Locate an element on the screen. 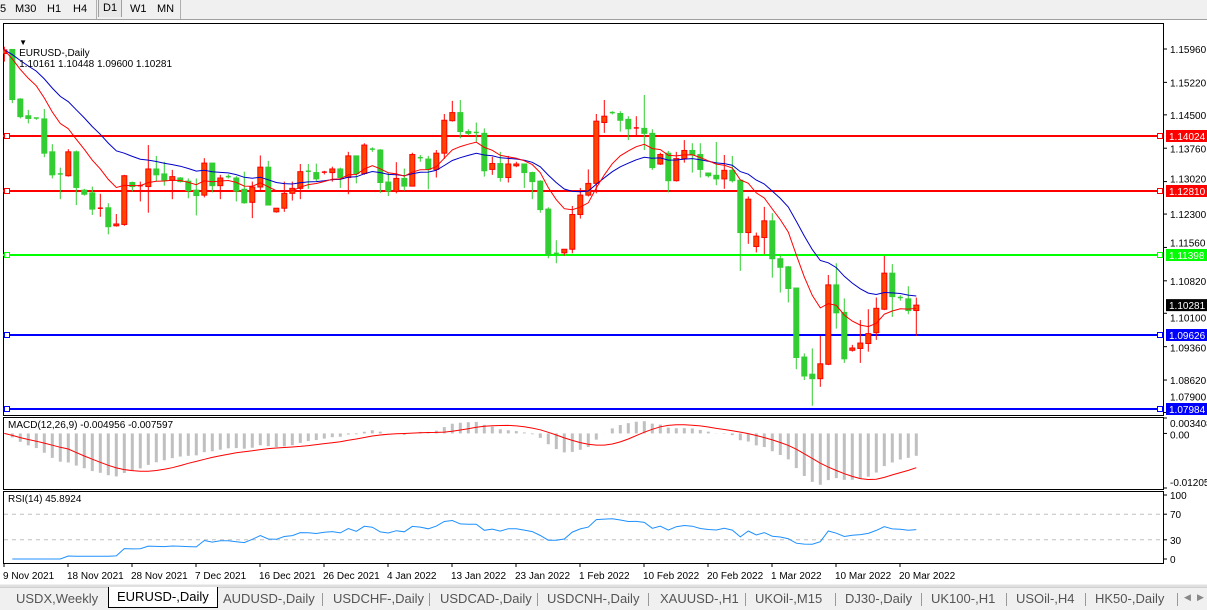 This screenshot has height=610, width=1207. level-price-label: 1.14024 is located at coordinates (1187, 137).